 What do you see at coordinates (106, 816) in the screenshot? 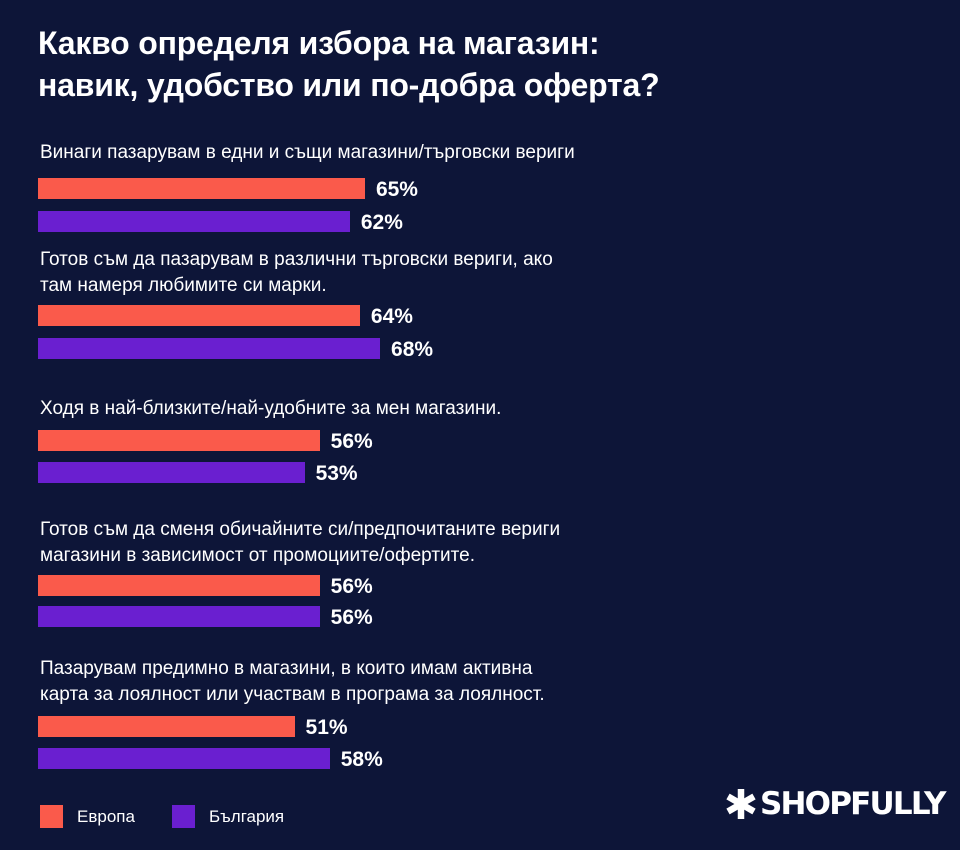
I see `legend-label-europe: Европа` at bounding box center [106, 816].